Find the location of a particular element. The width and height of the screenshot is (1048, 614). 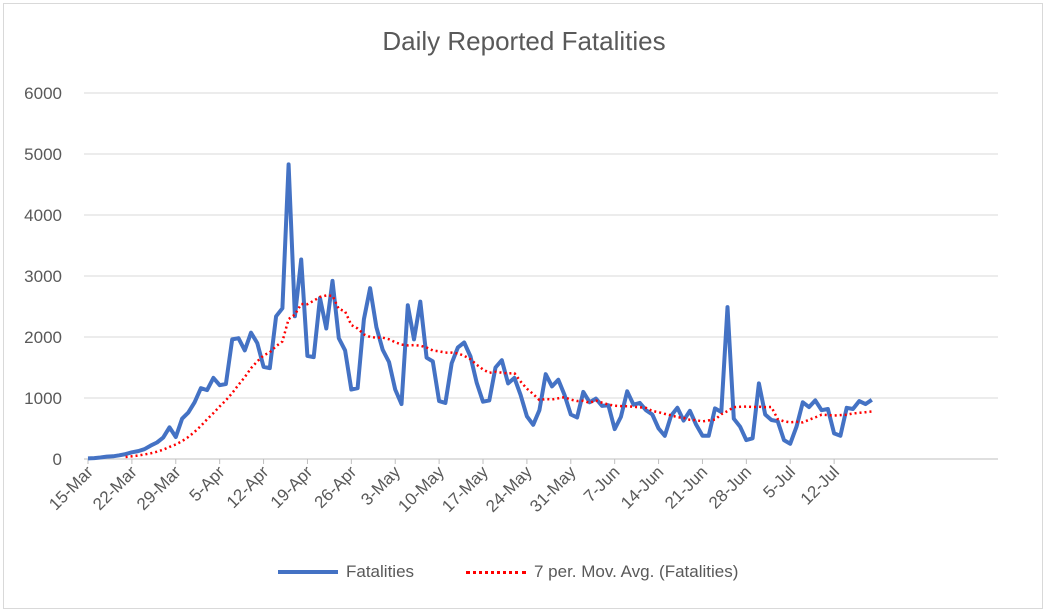

y-tick-label: 1000 is located at coordinates (43, 398).